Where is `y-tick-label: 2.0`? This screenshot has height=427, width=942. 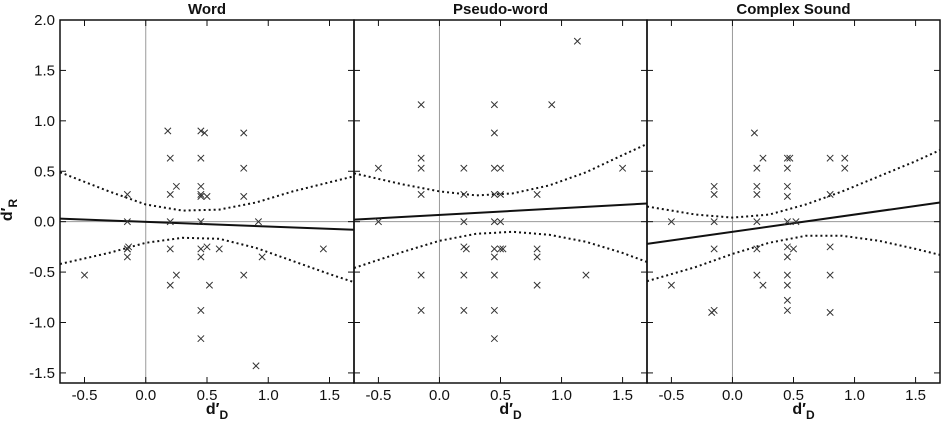
y-tick-label: 2.0 is located at coordinates (44, 20).